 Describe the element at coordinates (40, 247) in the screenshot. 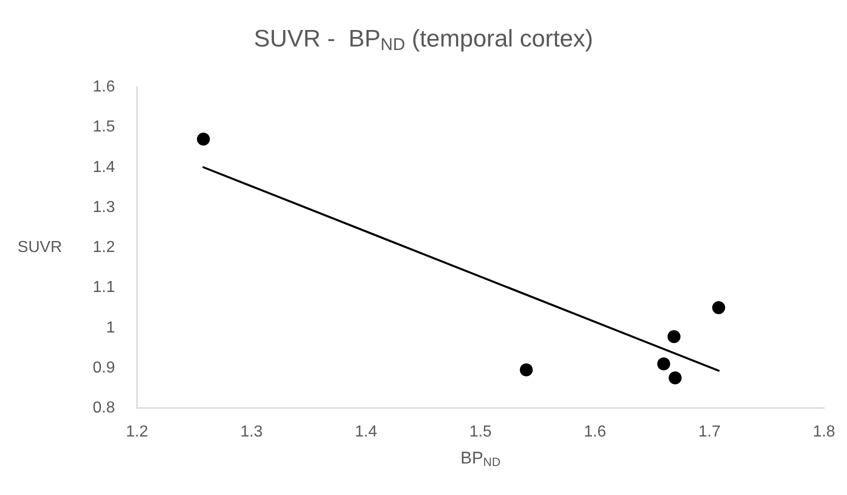

I see `y-axis-title: SUVR` at that location.